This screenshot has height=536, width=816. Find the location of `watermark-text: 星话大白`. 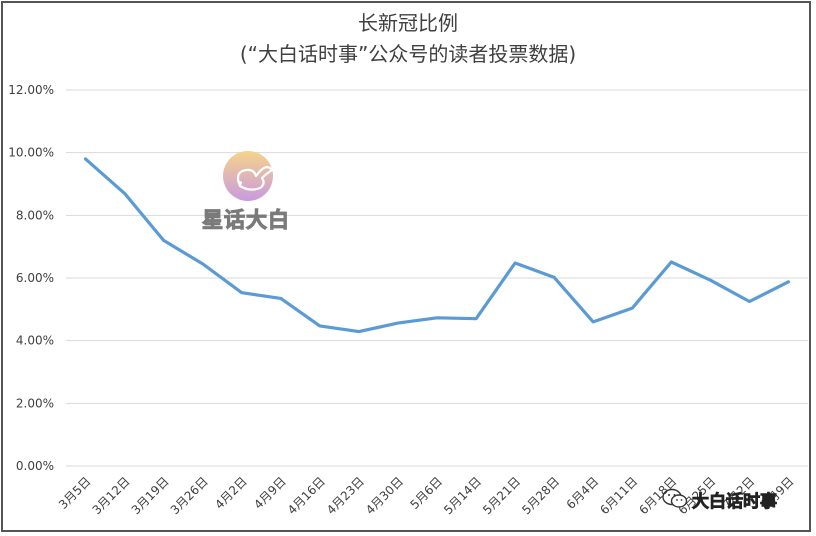

watermark-text: 星话大白 is located at coordinates (246, 220).